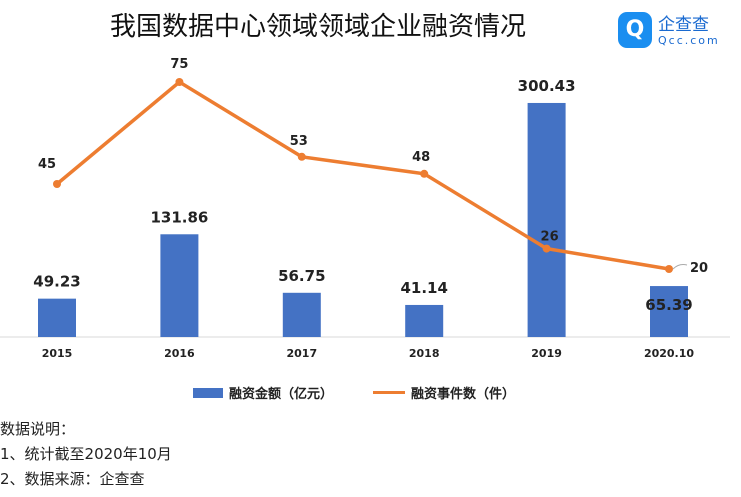  Describe the element at coordinates (421, 157) in the screenshot. I see `line-data-label: 48` at that location.